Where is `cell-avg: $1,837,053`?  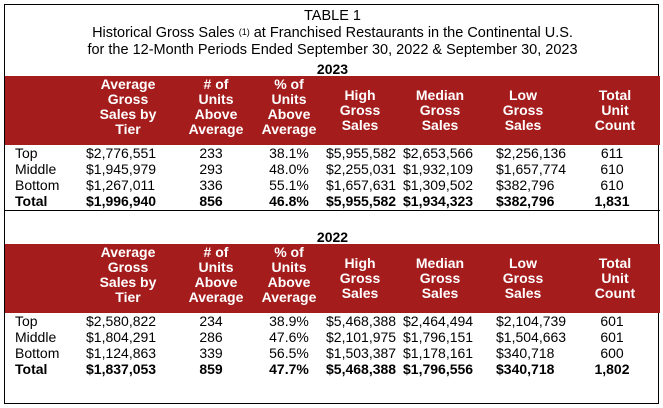
cell-avg: $1,837,053 is located at coordinates (121, 369).